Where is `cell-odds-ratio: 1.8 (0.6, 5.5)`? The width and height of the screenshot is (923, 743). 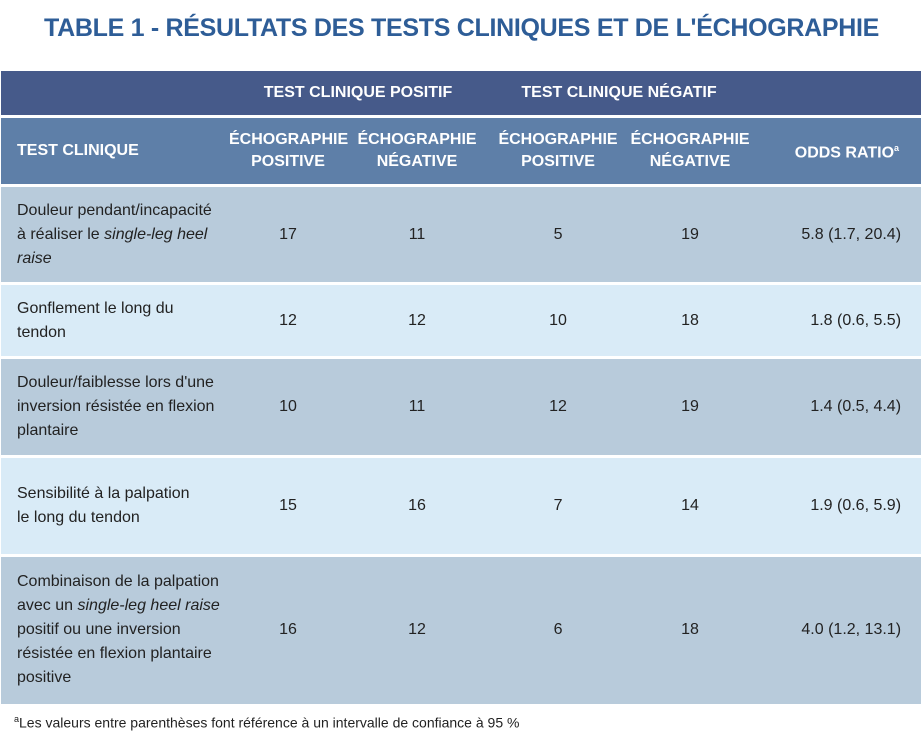
cell-odds-ratio: 1.8 (0.6, 5.5) is located at coordinates (836, 320).